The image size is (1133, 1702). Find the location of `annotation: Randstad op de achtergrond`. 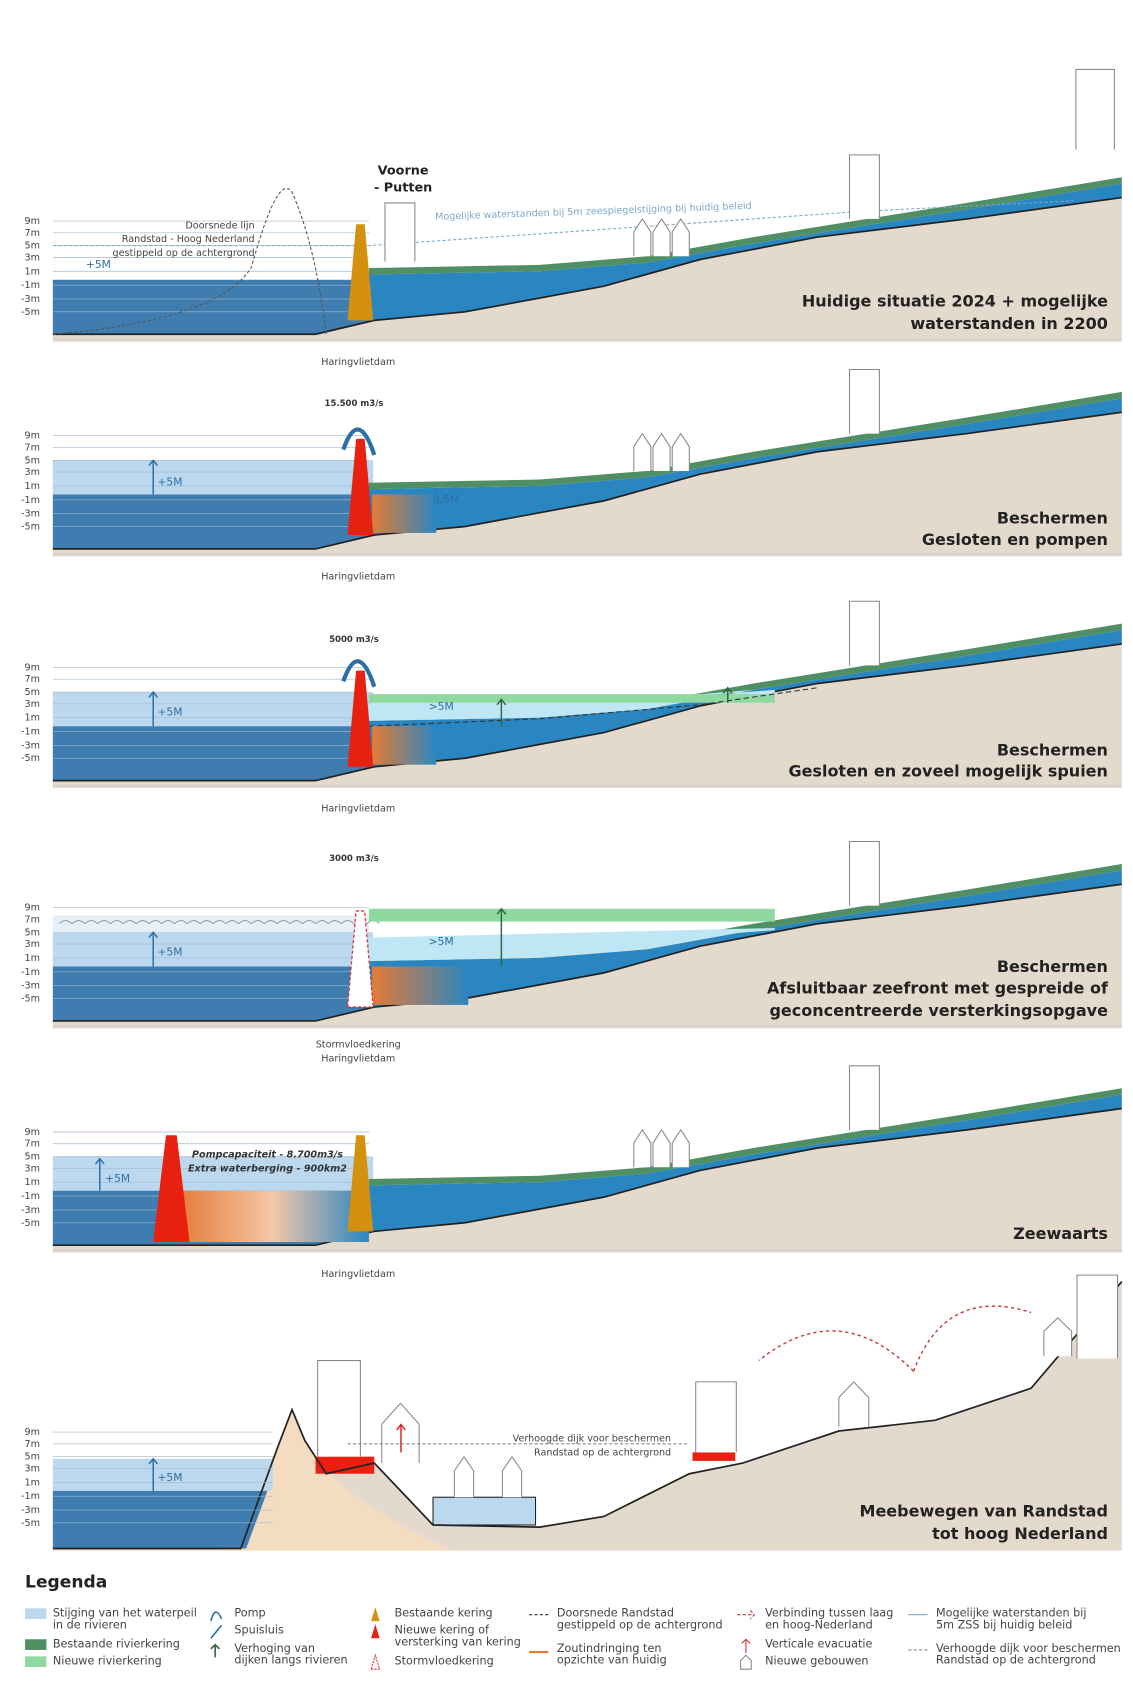

annotation: Randstad op de achtergrond is located at coordinates (602, 1452).